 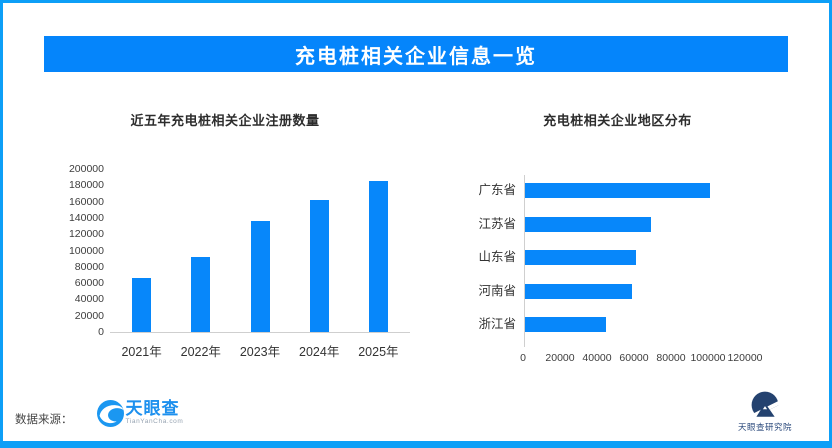 What do you see at coordinates (560, 358) in the screenshot?
I see `x-tick-label: 20000` at bounding box center [560, 358].